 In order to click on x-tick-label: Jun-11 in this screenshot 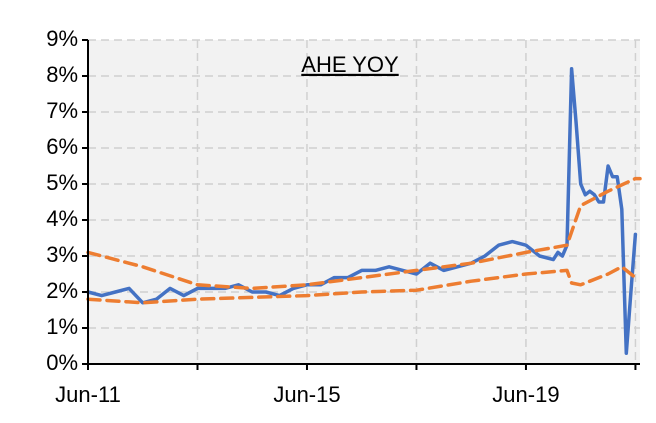, I will do `click(88, 394)`.